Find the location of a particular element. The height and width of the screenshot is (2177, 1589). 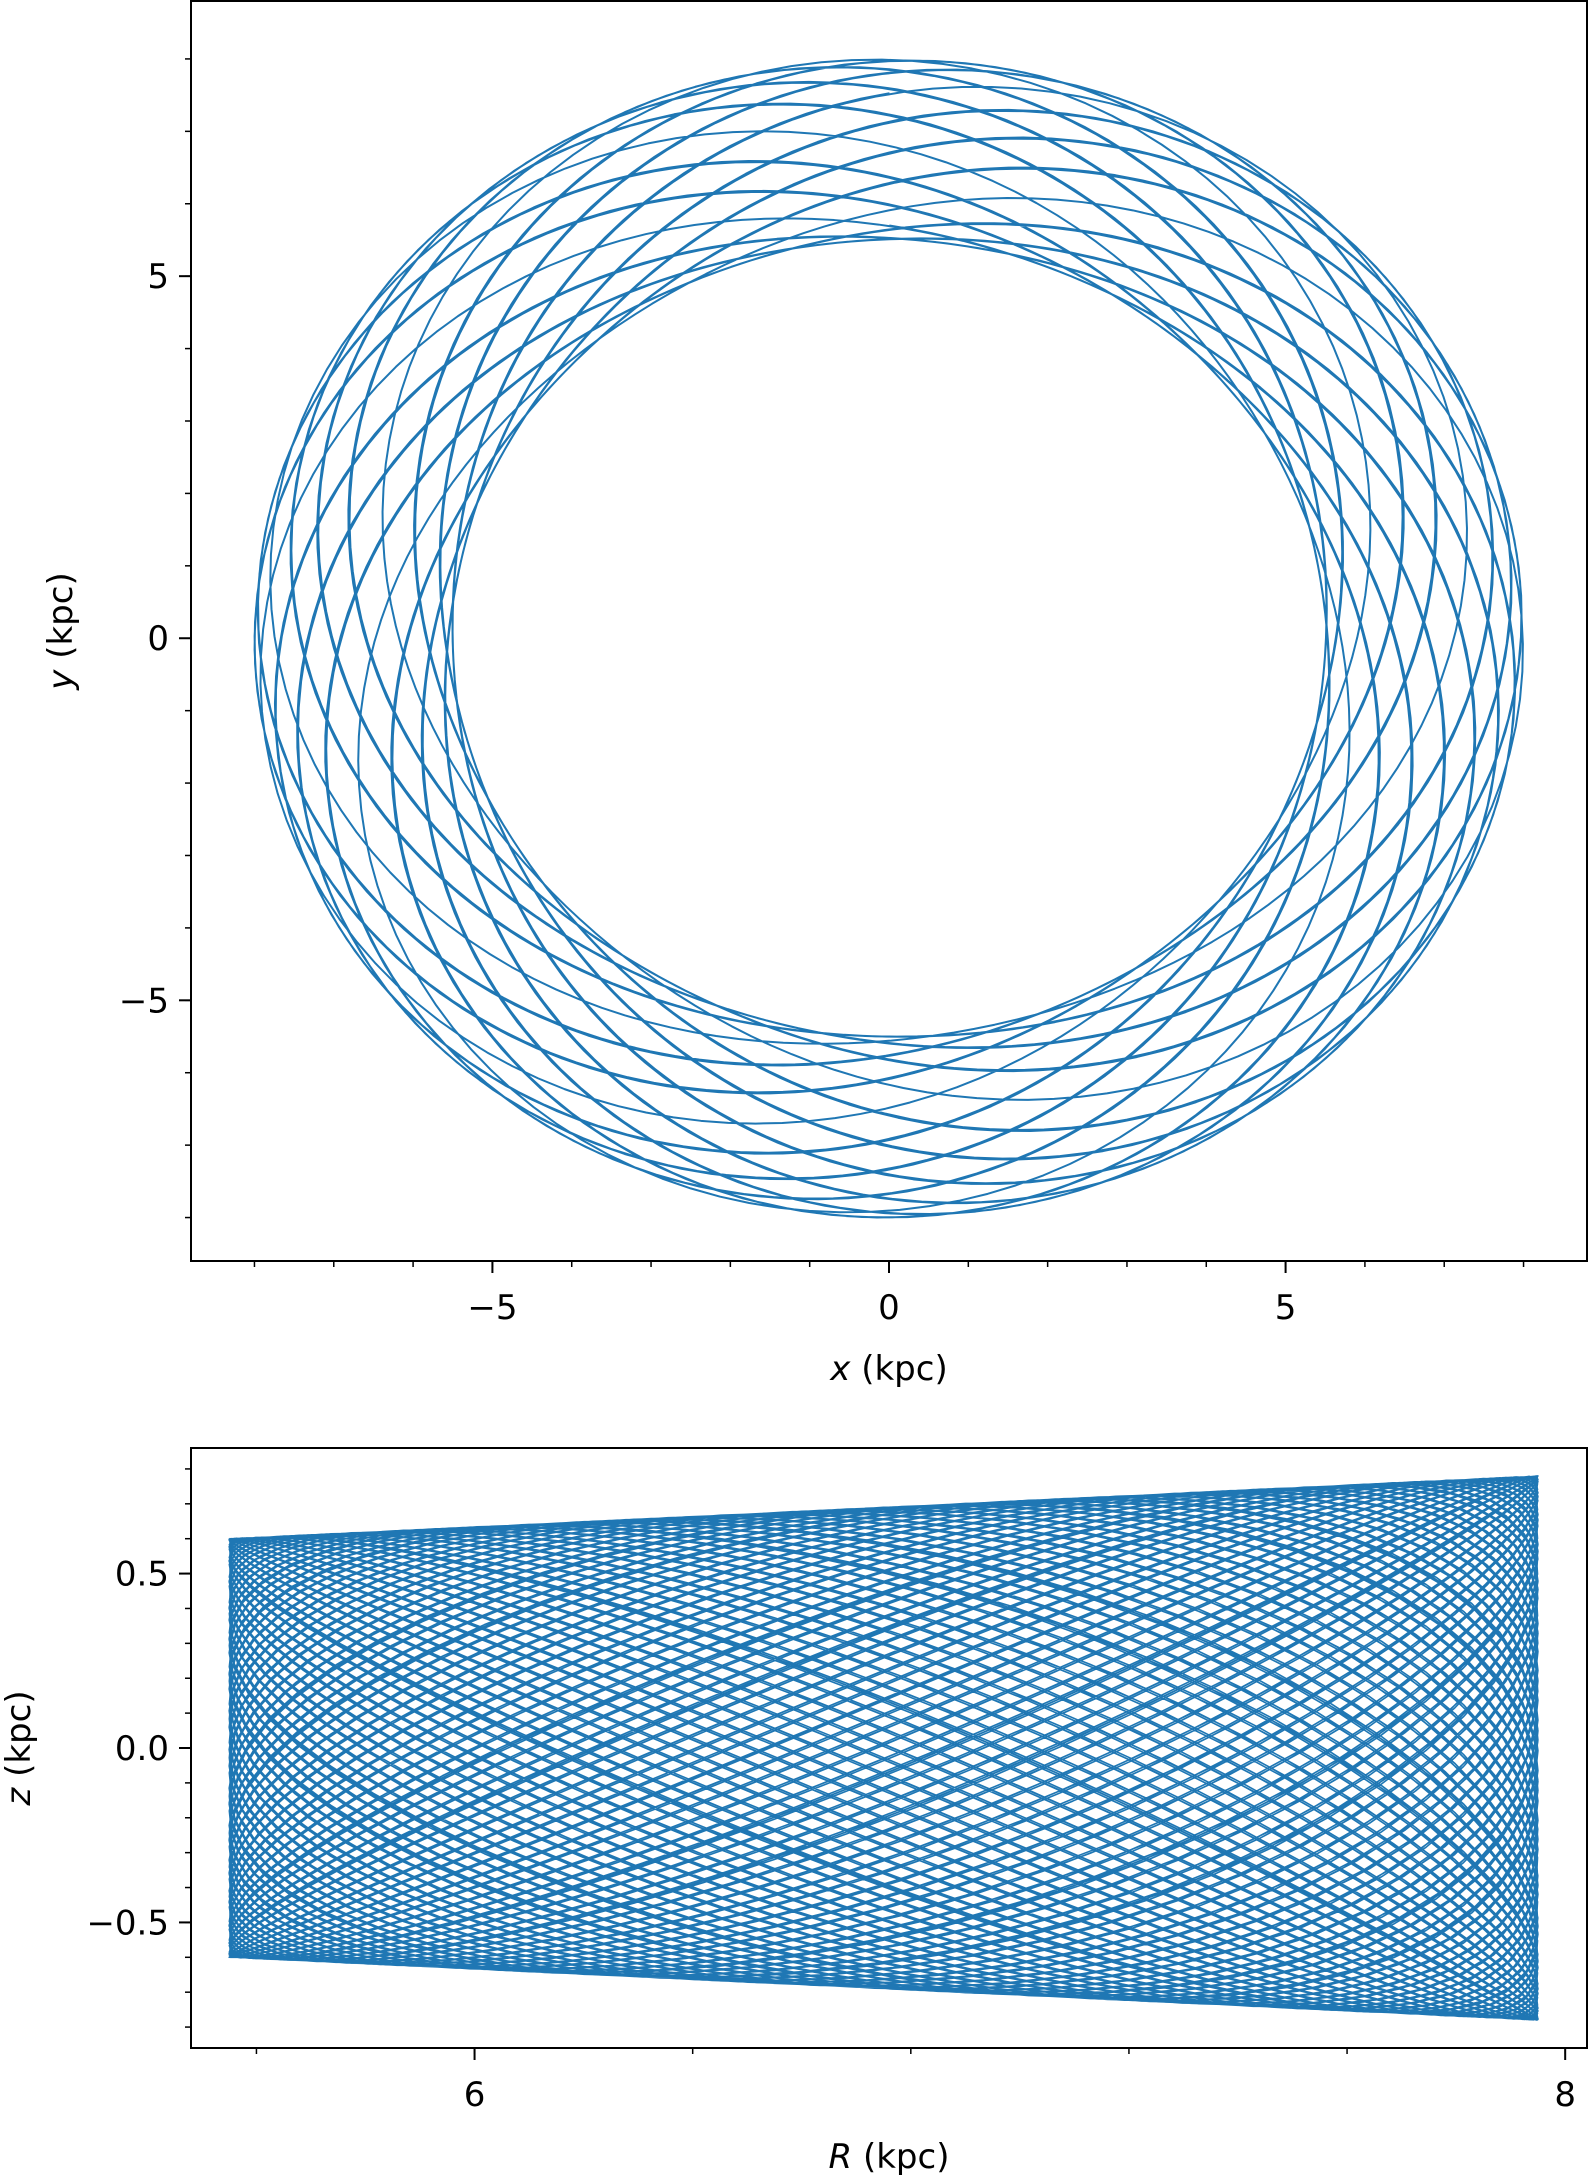

xy-y-ticks: −5 0 5 is located at coordinates (155, 639).